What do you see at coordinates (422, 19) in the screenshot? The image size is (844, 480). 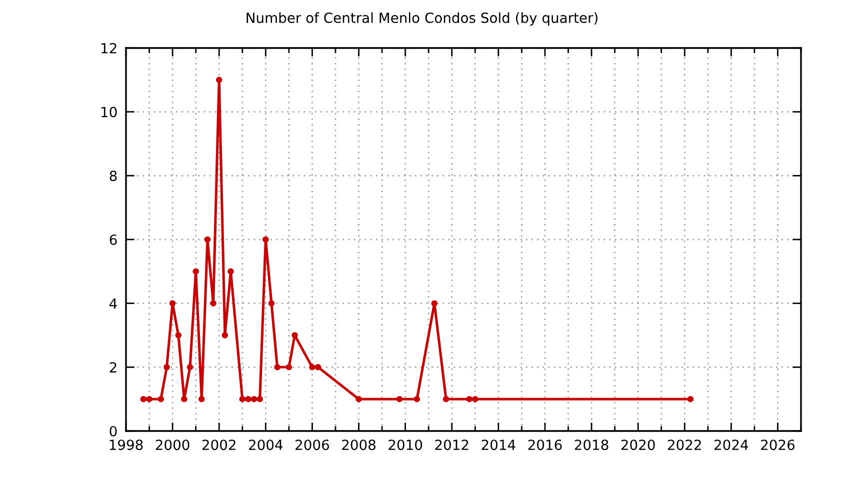 I see `chart-title: Number of Central Menlo Condos Sold (by quarter)` at bounding box center [422, 19].